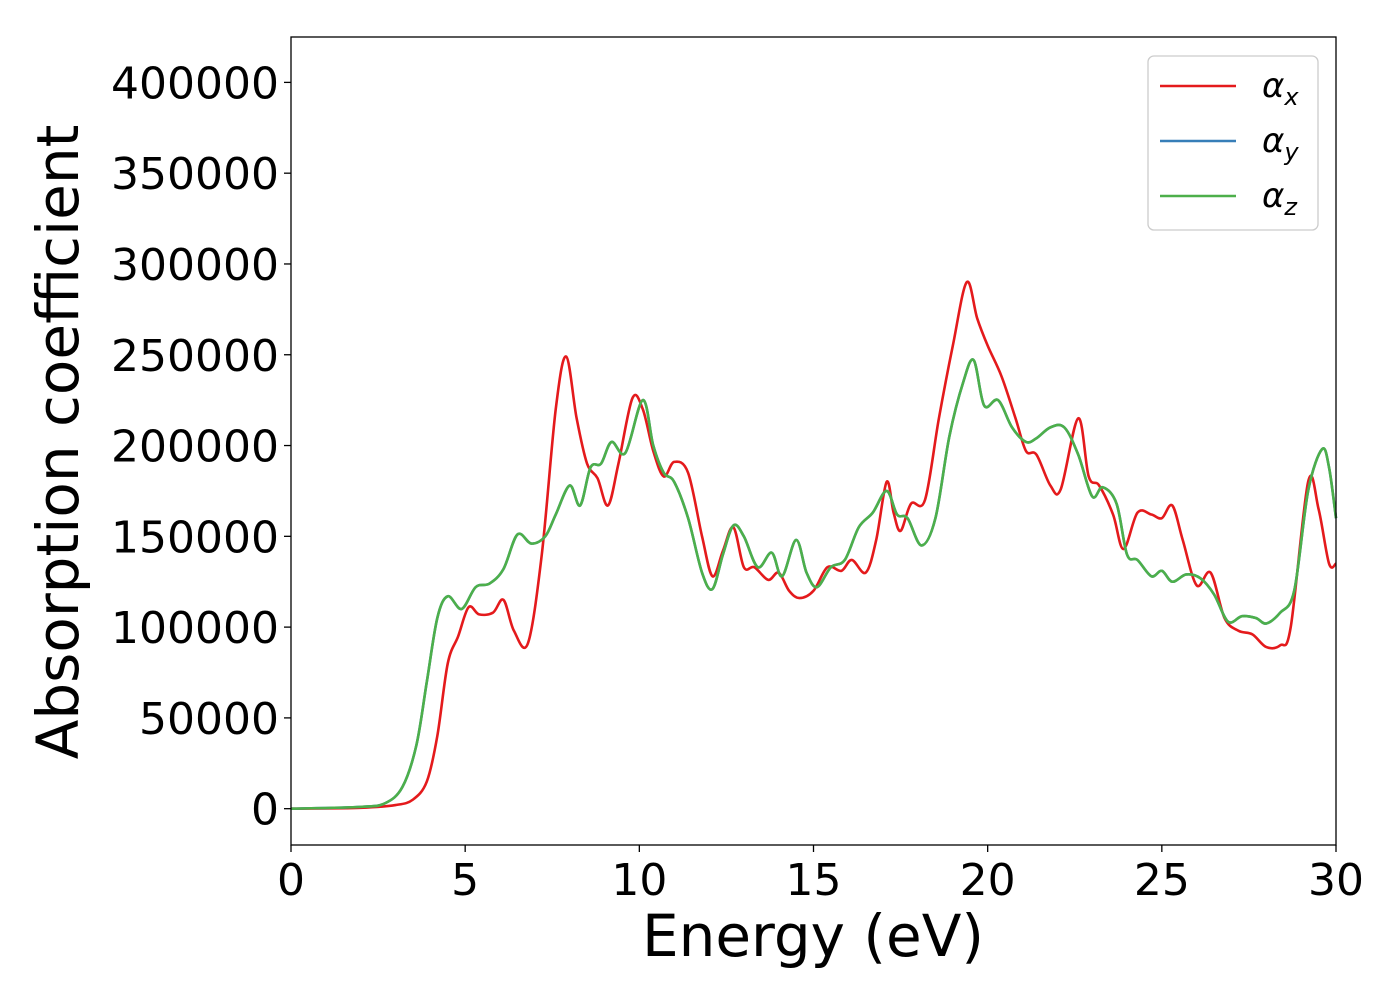 This screenshot has width=1400, height=1000. What do you see at coordinates (195, 356) in the screenshot?
I see `y-tick-label: 250000` at bounding box center [195, 356].